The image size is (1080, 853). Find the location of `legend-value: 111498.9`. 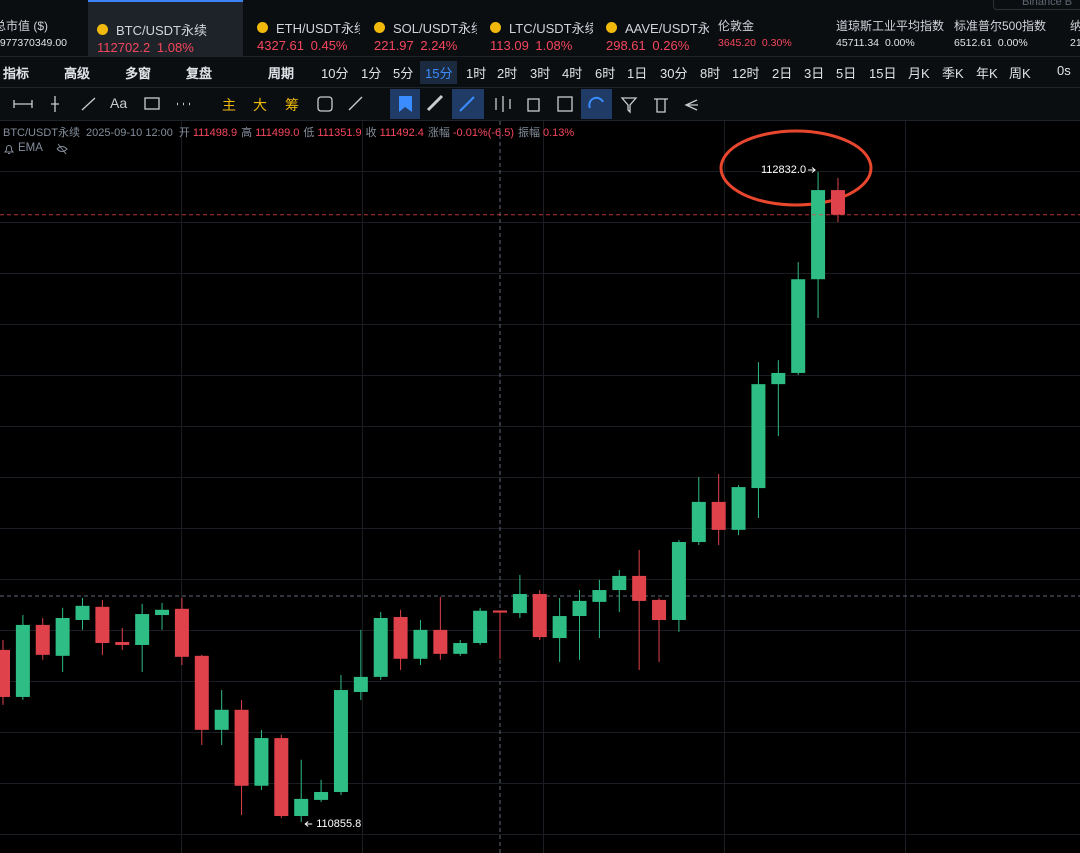

legend-value: 111498.9 is located at coordinates (215, 133).